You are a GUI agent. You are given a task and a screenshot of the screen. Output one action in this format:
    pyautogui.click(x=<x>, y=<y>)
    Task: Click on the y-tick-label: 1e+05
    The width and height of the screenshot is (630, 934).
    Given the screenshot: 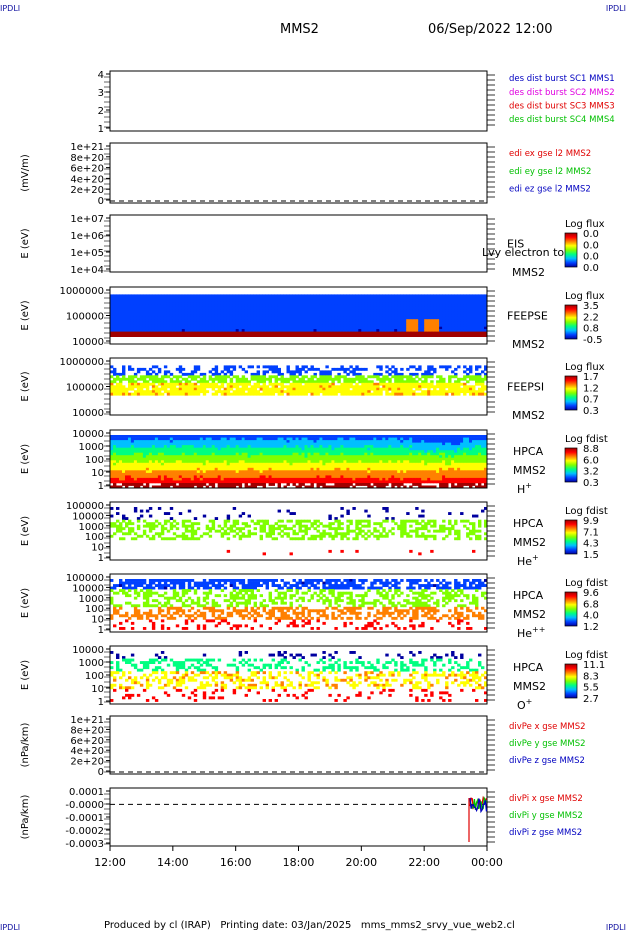 What is the action you would take?
    pyautogui.click(x=87, y=253)
    